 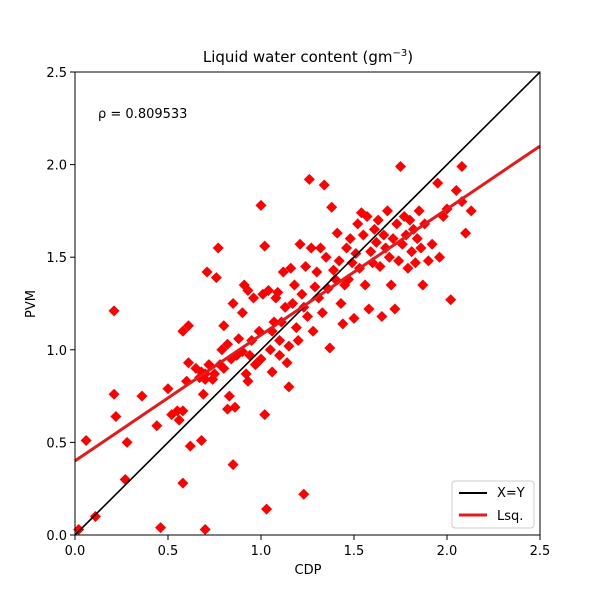 What do you see at coordinates (493, 504) in the screenshot?
I see `legend: X=Y Lsq.` at bounding box center [493, 504].